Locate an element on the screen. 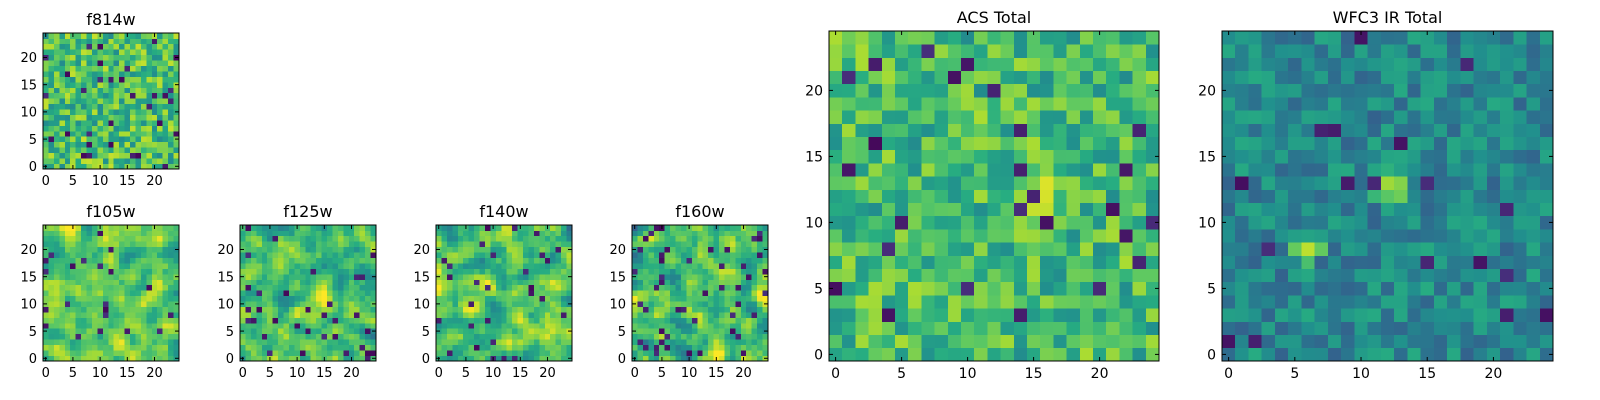 The width and height of the screenshot is (1600, 400). heatmap-image-f814w is located at coordinates (111, 101).